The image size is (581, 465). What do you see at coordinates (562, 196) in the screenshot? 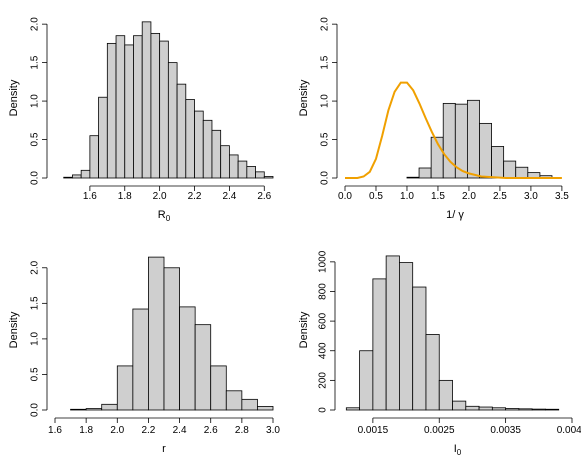
I see `x-tick-label: 3.5` at bounding box center [562, 196].